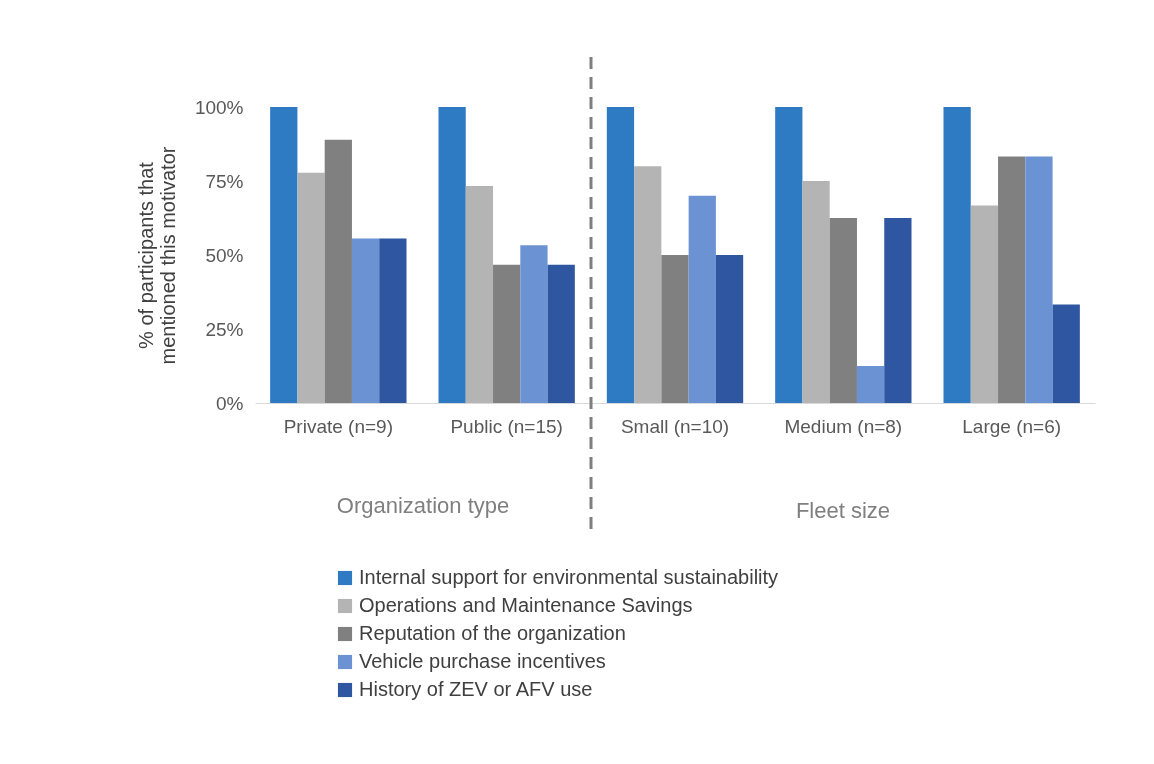 The image size is (1154, 764). Describe the element at coordinates (526, 605) in the screenshot. I see `legend-label: Operations and Maintenance Savings` at that location.